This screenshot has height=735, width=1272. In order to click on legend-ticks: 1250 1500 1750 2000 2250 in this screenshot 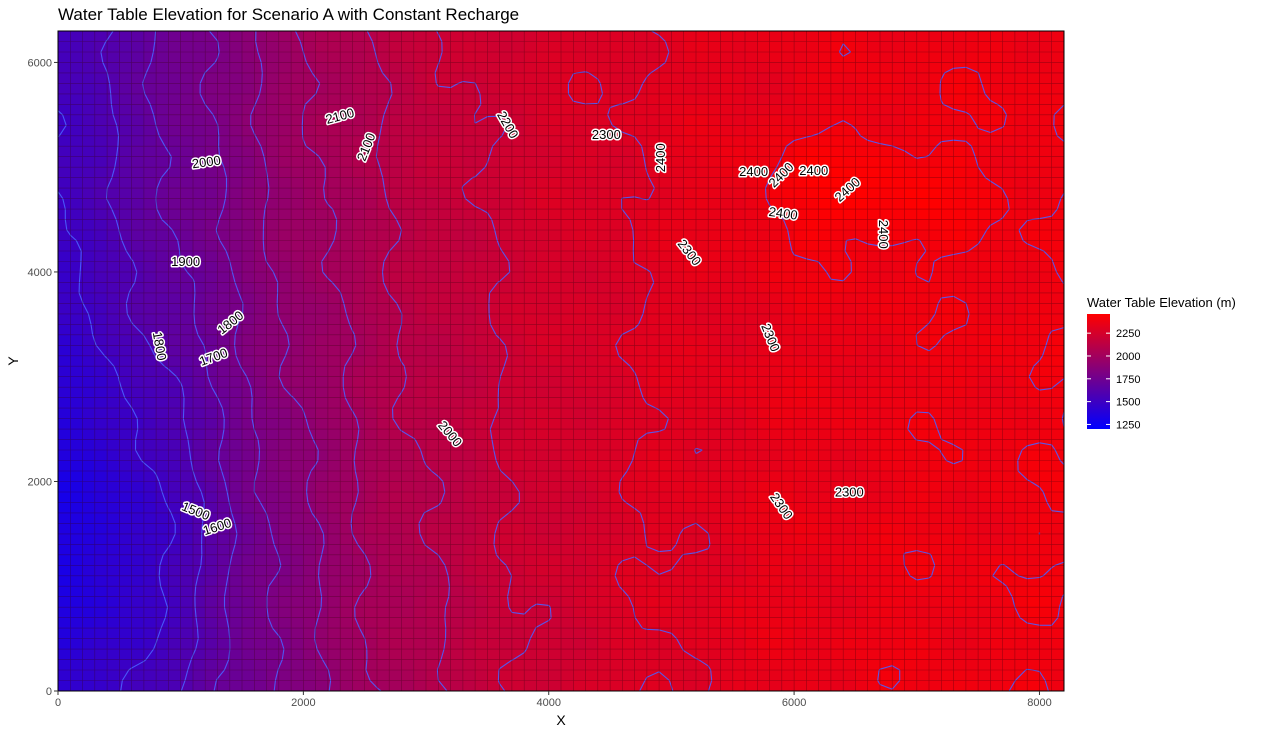, I will do `click(1113, 379)`.